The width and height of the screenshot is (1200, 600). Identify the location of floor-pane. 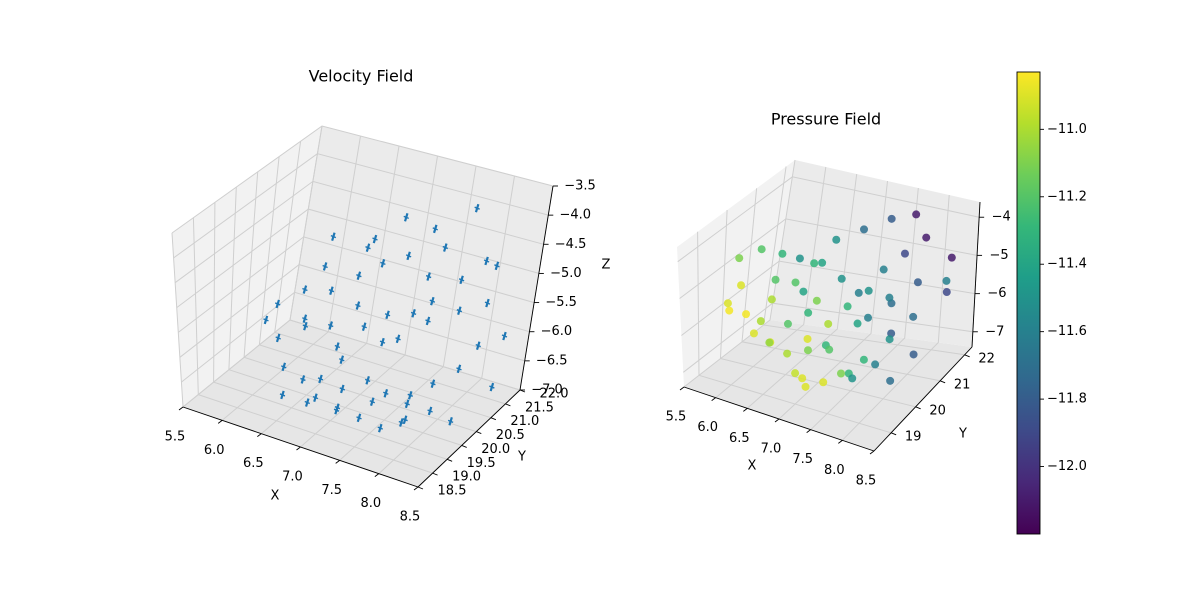
(351, 403).